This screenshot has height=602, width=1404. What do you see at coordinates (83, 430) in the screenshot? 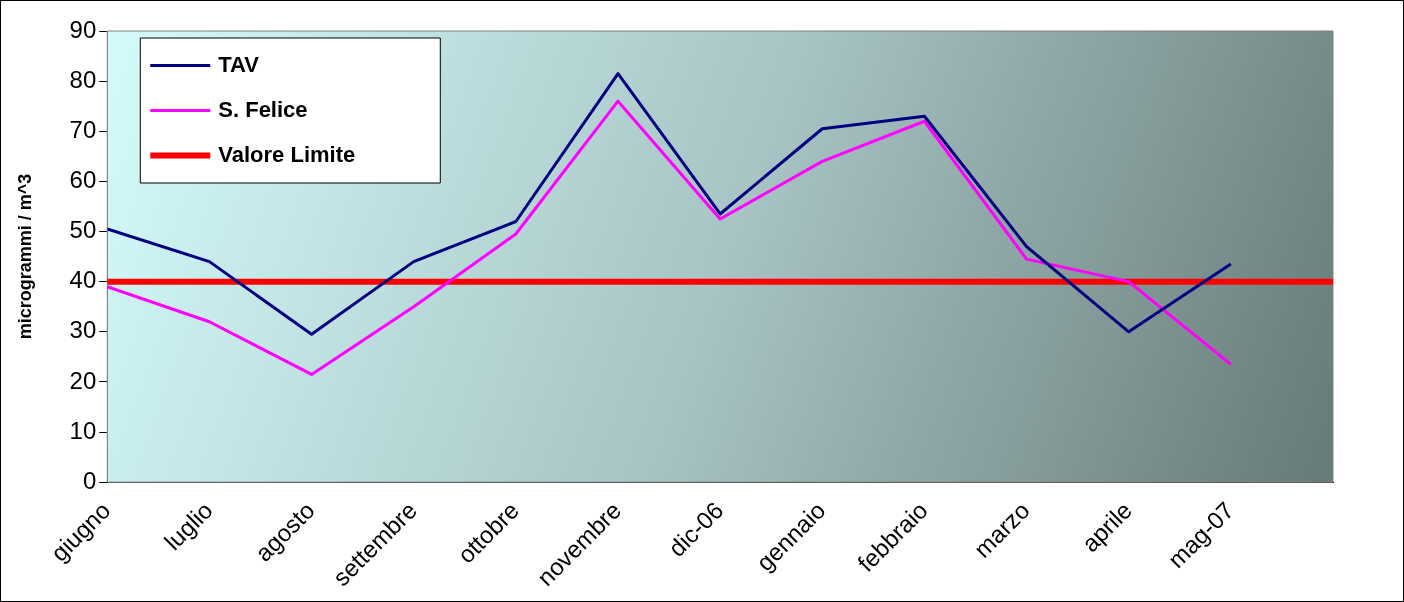
I see `y-tick-label: 10` at bounding box center [83, 430].